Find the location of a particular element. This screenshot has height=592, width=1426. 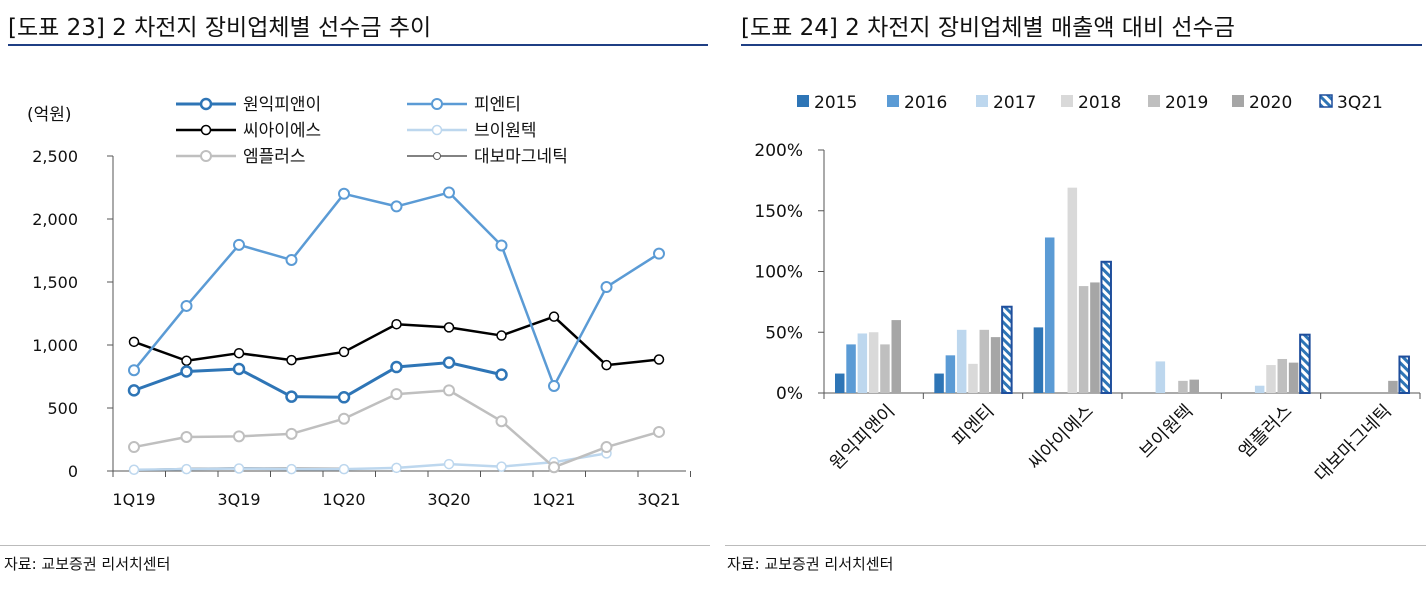

left-x-tick-label: 3Q20 is located at coordinates (448, 499).